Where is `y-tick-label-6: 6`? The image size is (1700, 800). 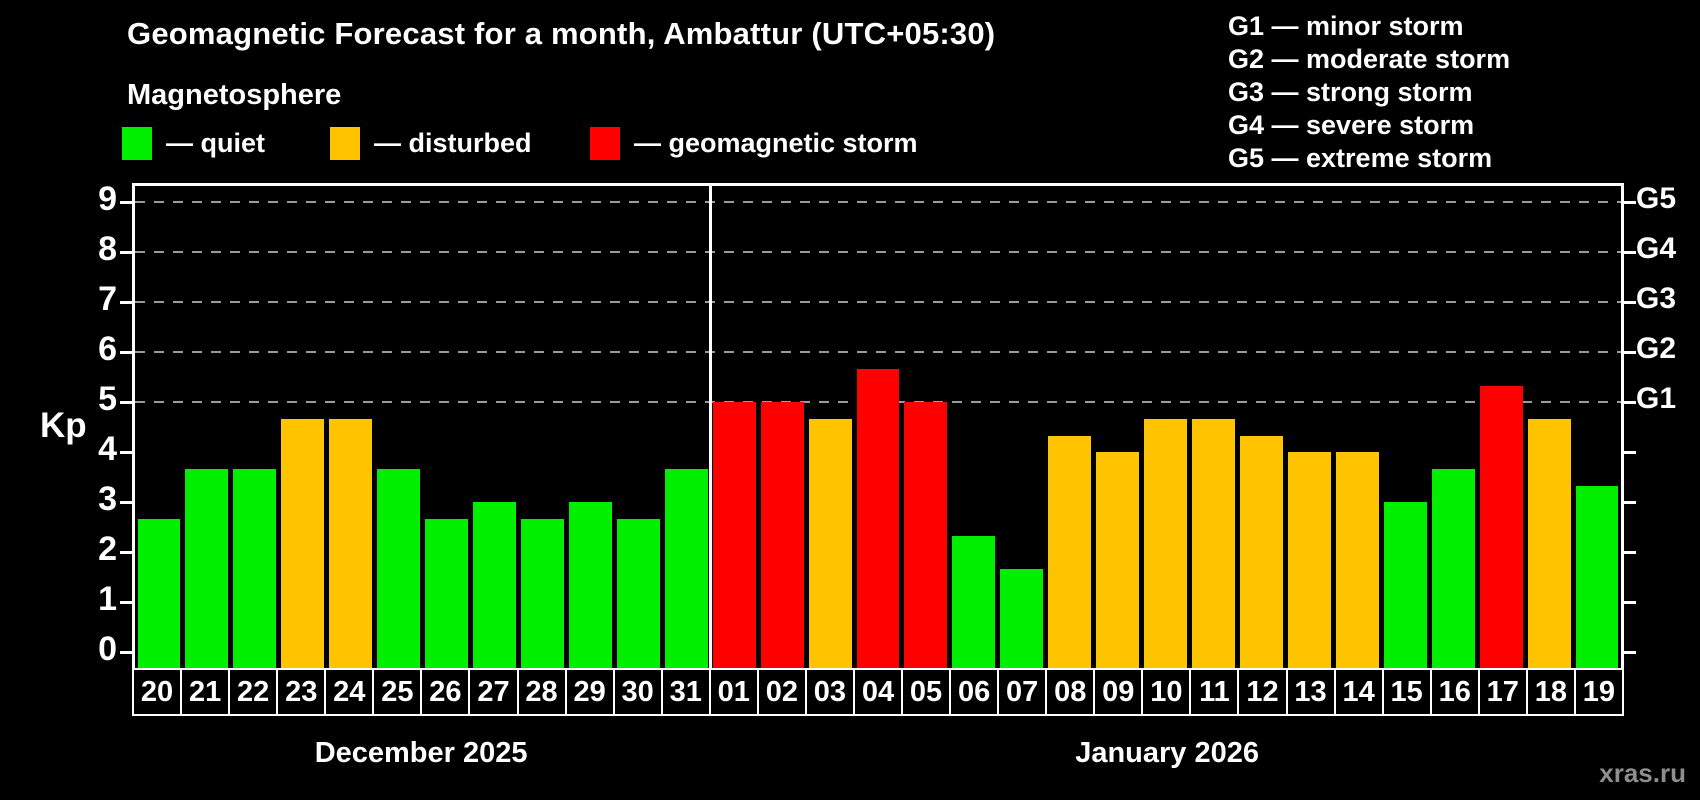
y-tick-label-6: 6 is located at coordinates (107, 349).